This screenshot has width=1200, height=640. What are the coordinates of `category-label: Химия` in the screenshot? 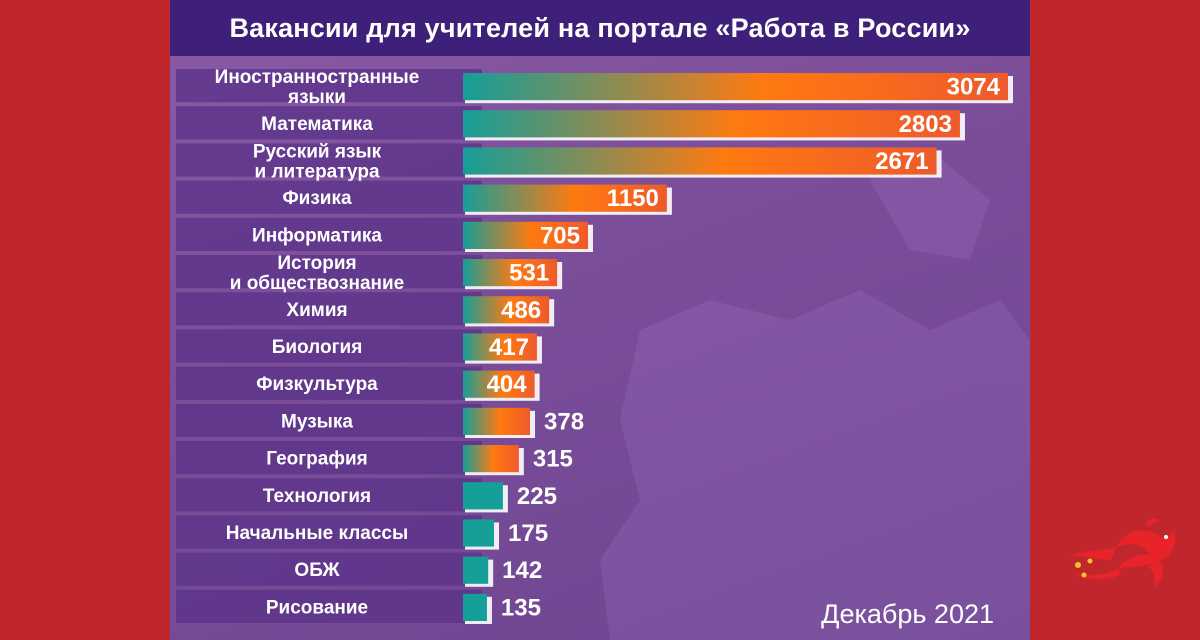 It's located at (316, 310).